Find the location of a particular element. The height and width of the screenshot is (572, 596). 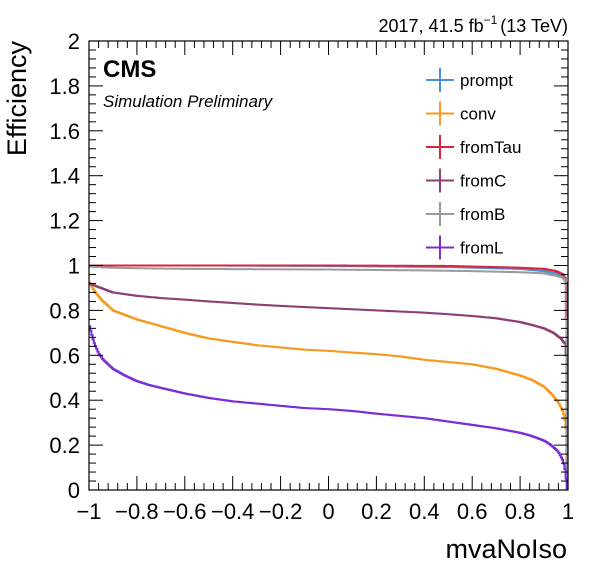

legend-label-fromTau: fromTau is located at coordinates (490, 147).